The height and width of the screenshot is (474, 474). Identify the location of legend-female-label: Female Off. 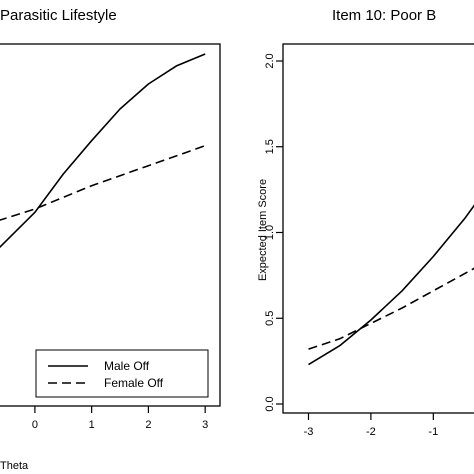
(134, 383).